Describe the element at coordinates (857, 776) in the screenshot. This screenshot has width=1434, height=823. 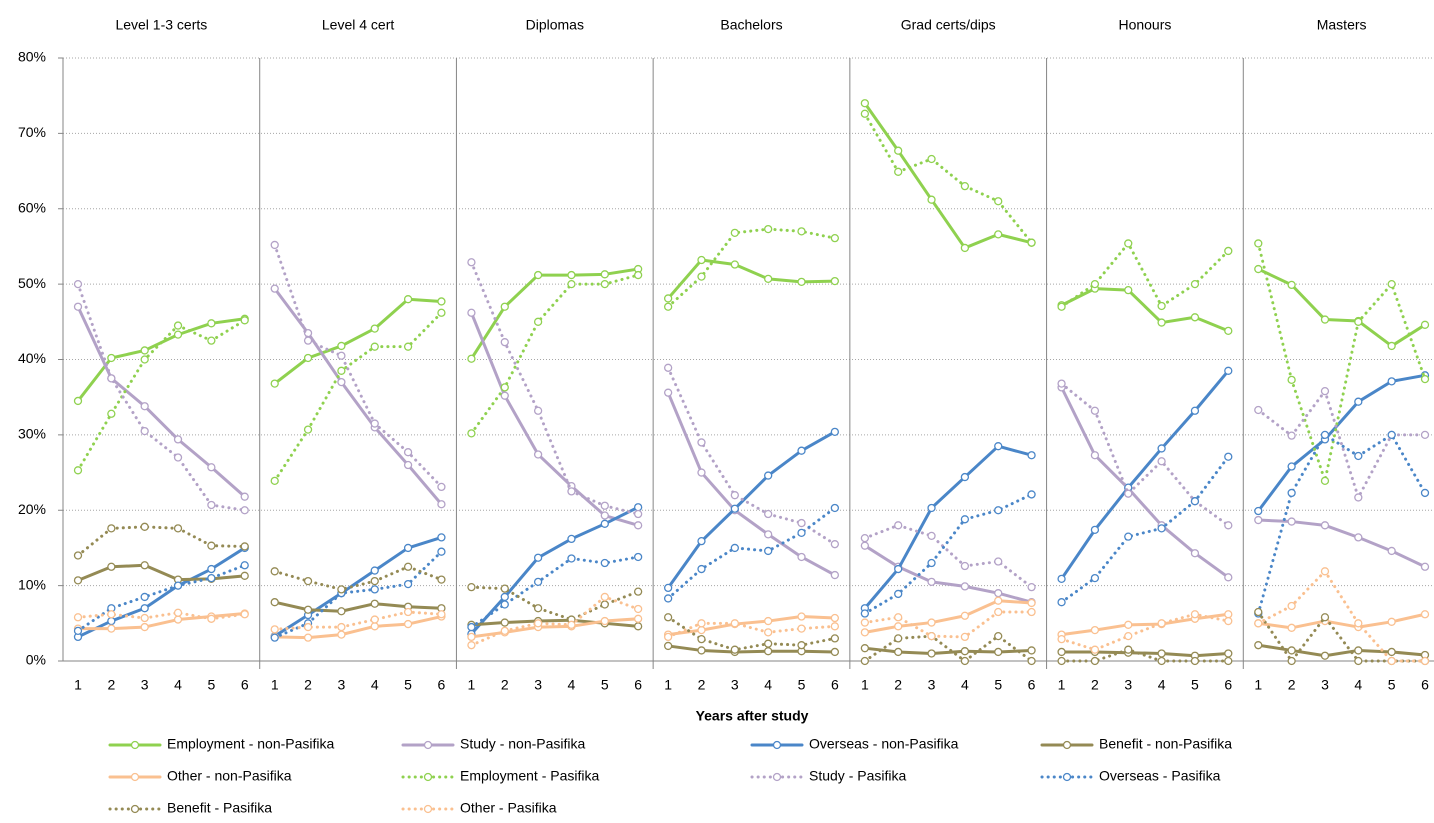
I see `legend-label: Study - Pasifika` at that location.